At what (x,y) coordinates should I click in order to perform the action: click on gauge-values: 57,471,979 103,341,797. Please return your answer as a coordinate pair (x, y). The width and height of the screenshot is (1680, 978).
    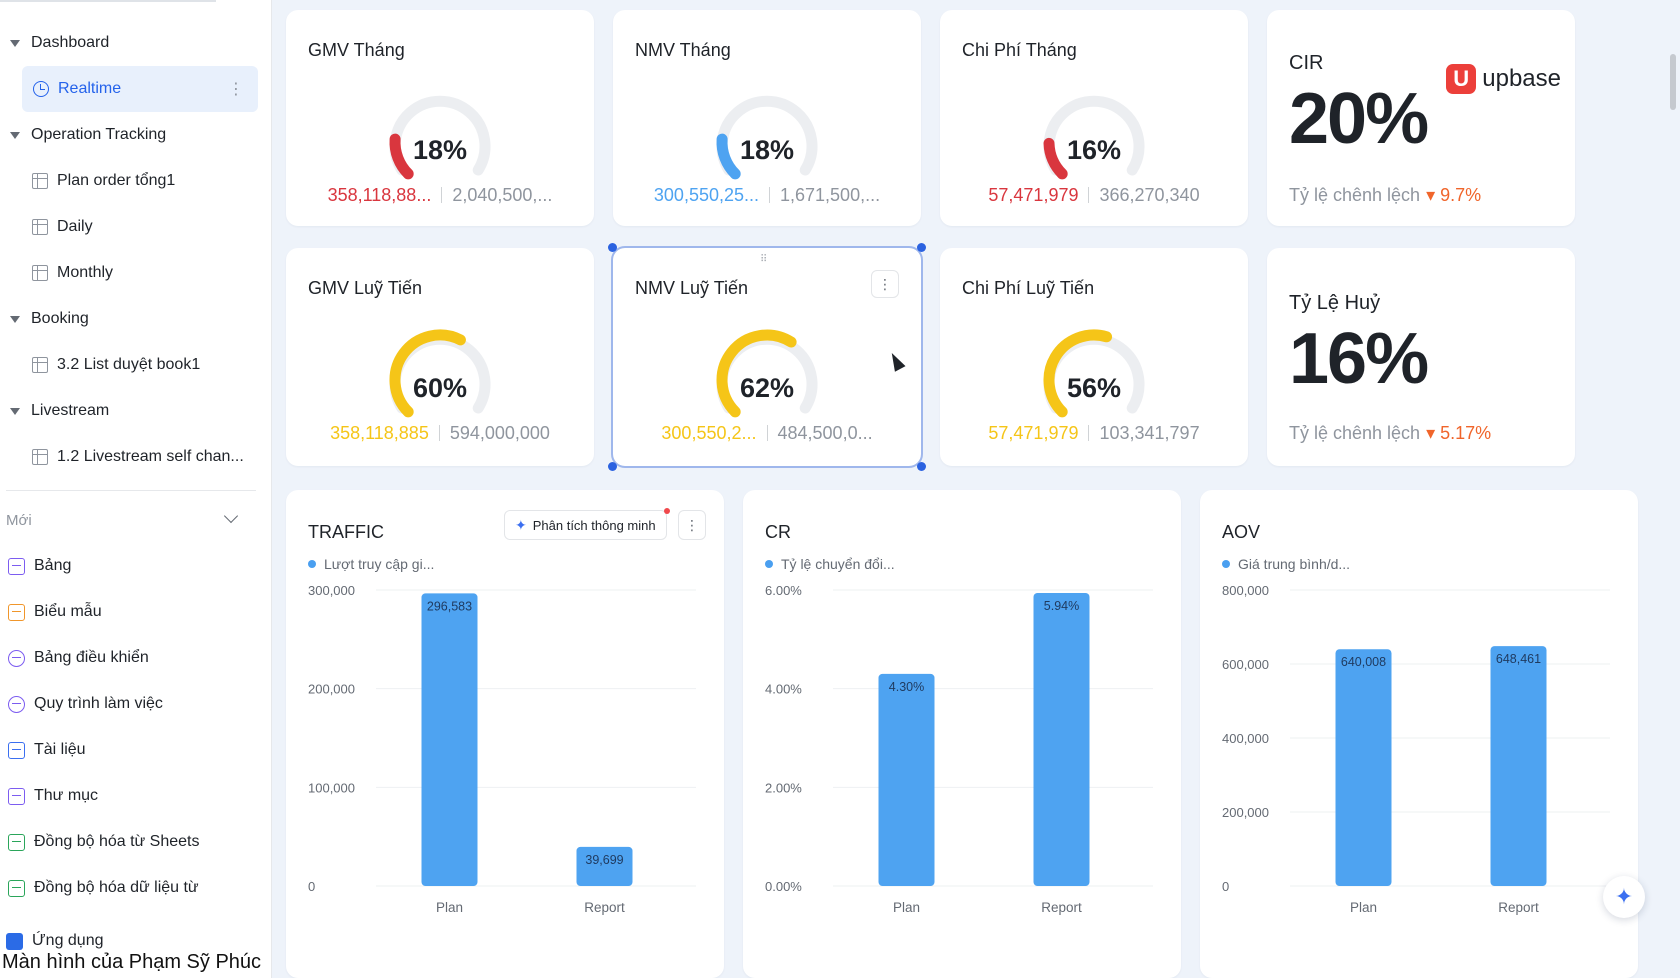
    Looking at the image, I should click on (1094, 433).